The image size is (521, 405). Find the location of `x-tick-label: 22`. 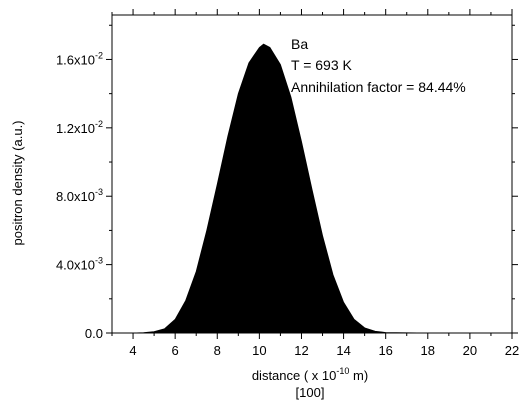

x-tick-label: 22 is located at coordinates (512, 350).